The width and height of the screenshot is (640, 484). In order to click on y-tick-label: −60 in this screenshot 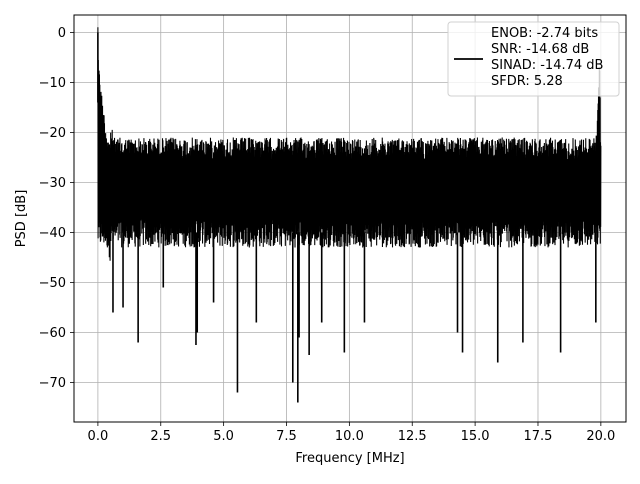, I will do `click(52, 333)`.